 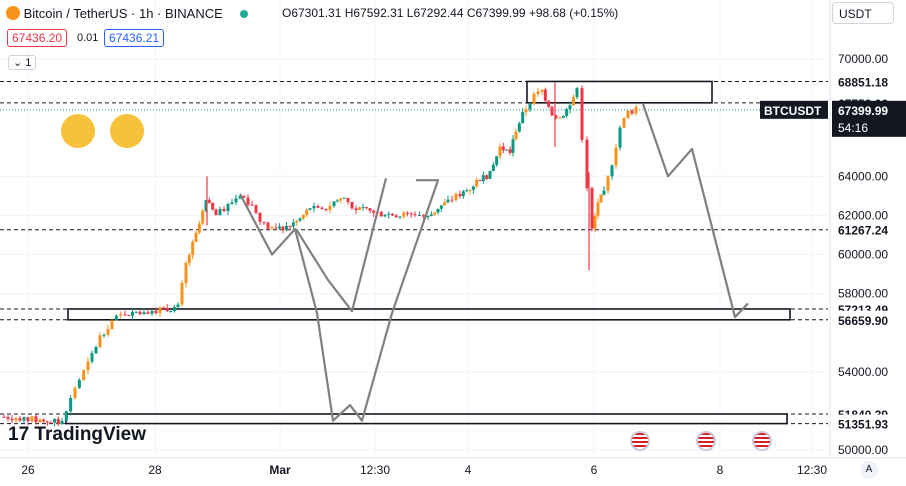 I want to click on buy-button: 67436.21, so click(x=134, y=38).